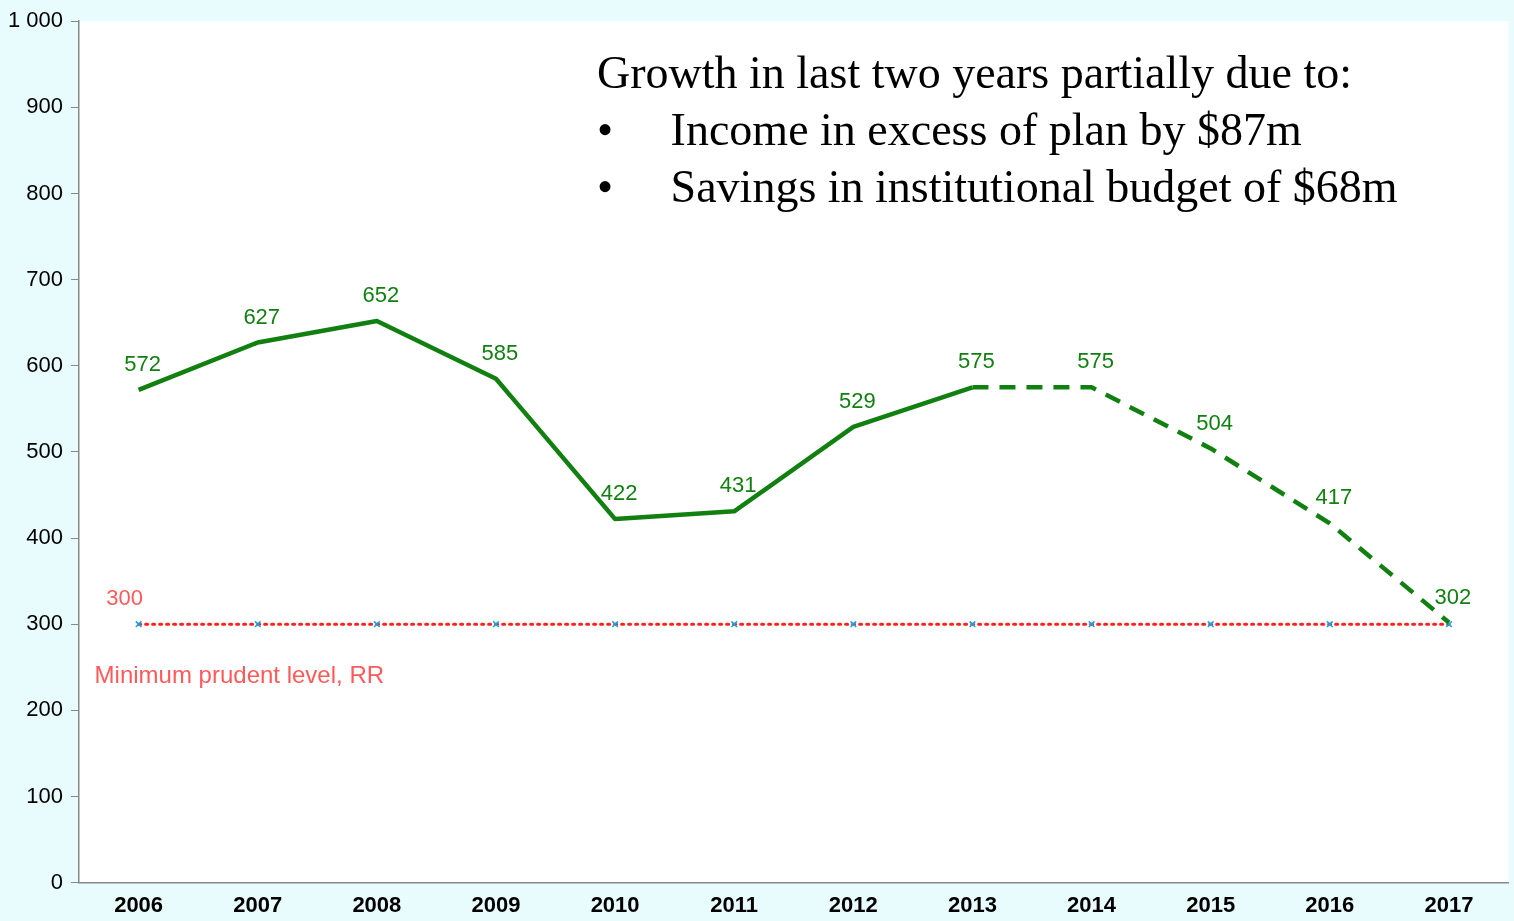 This screenshot has height=921, width=1514. What do you see at coordinates (381, 295) in the screenshot?
I see `data-label: 652` at bounding box center [381, 295].